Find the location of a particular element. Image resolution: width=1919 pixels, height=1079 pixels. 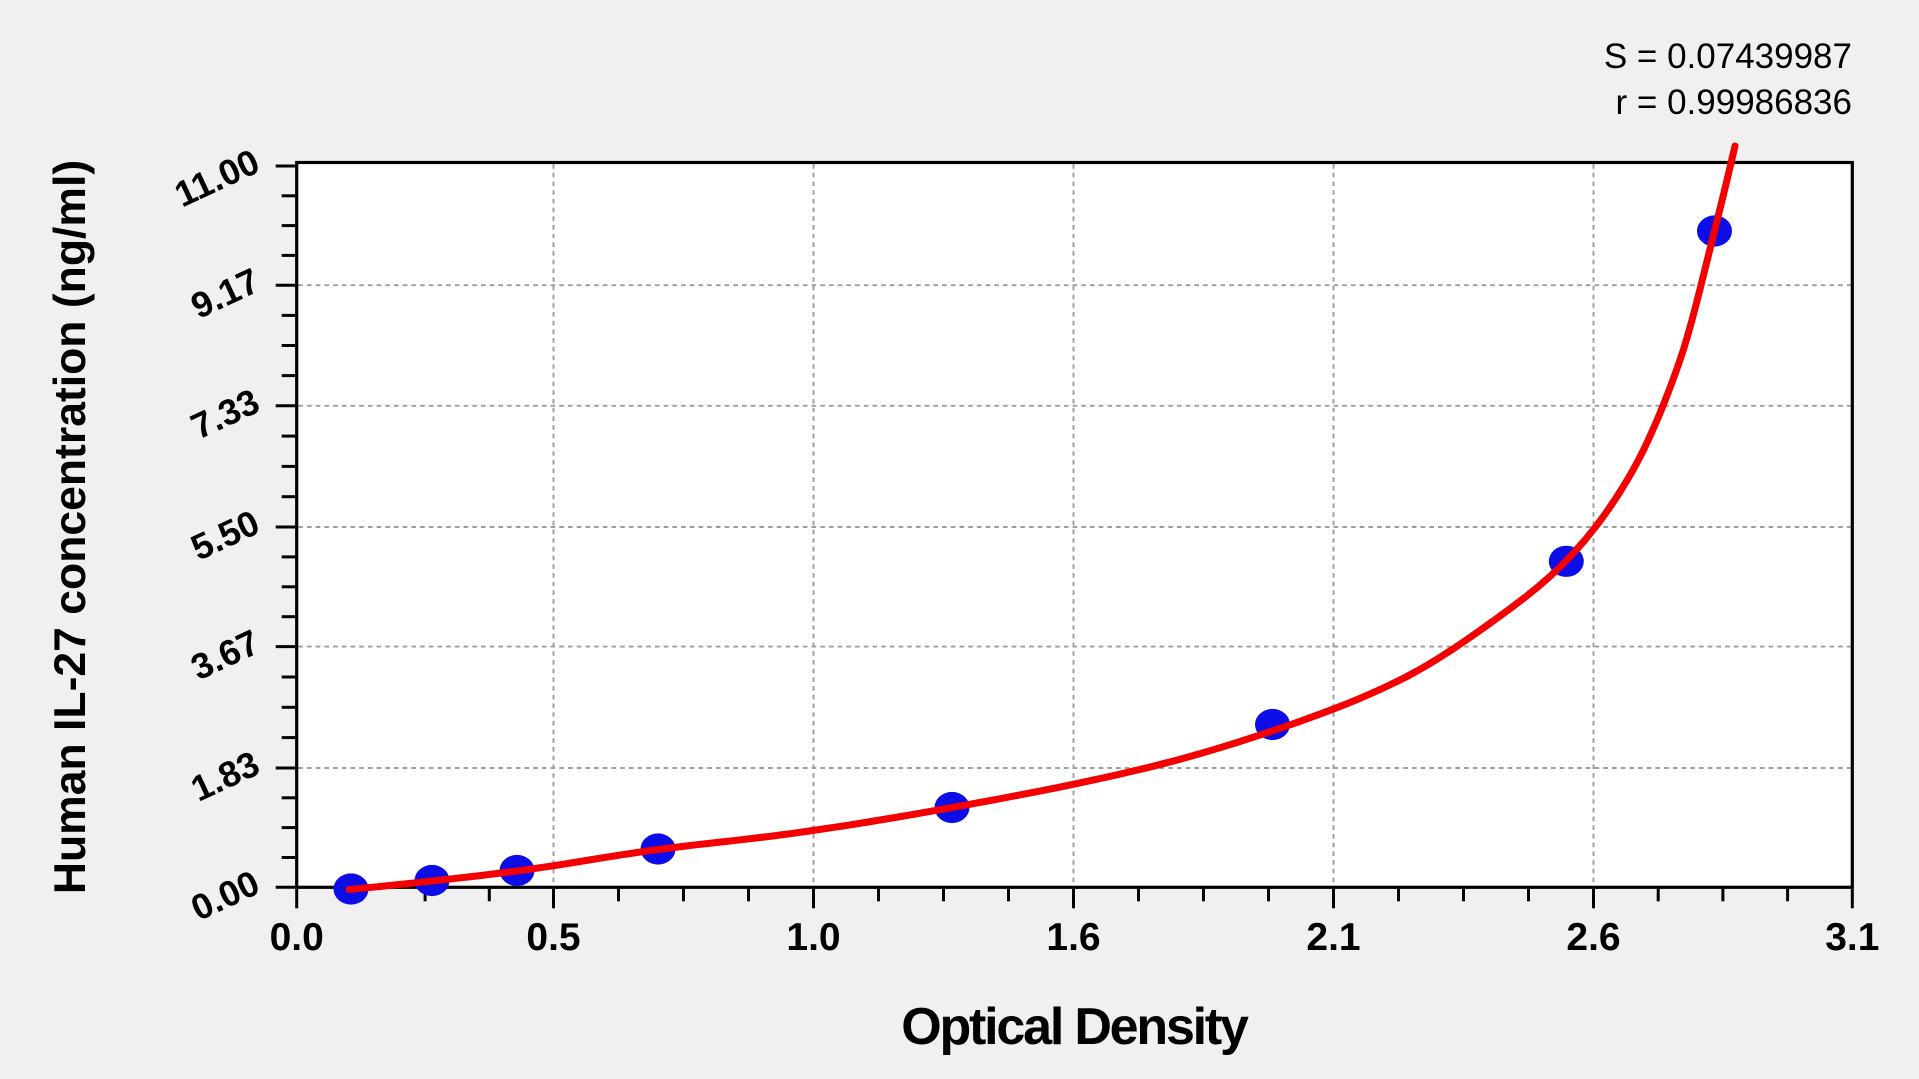

svg-text: 1.6 is located at coordinates (1073, 937).